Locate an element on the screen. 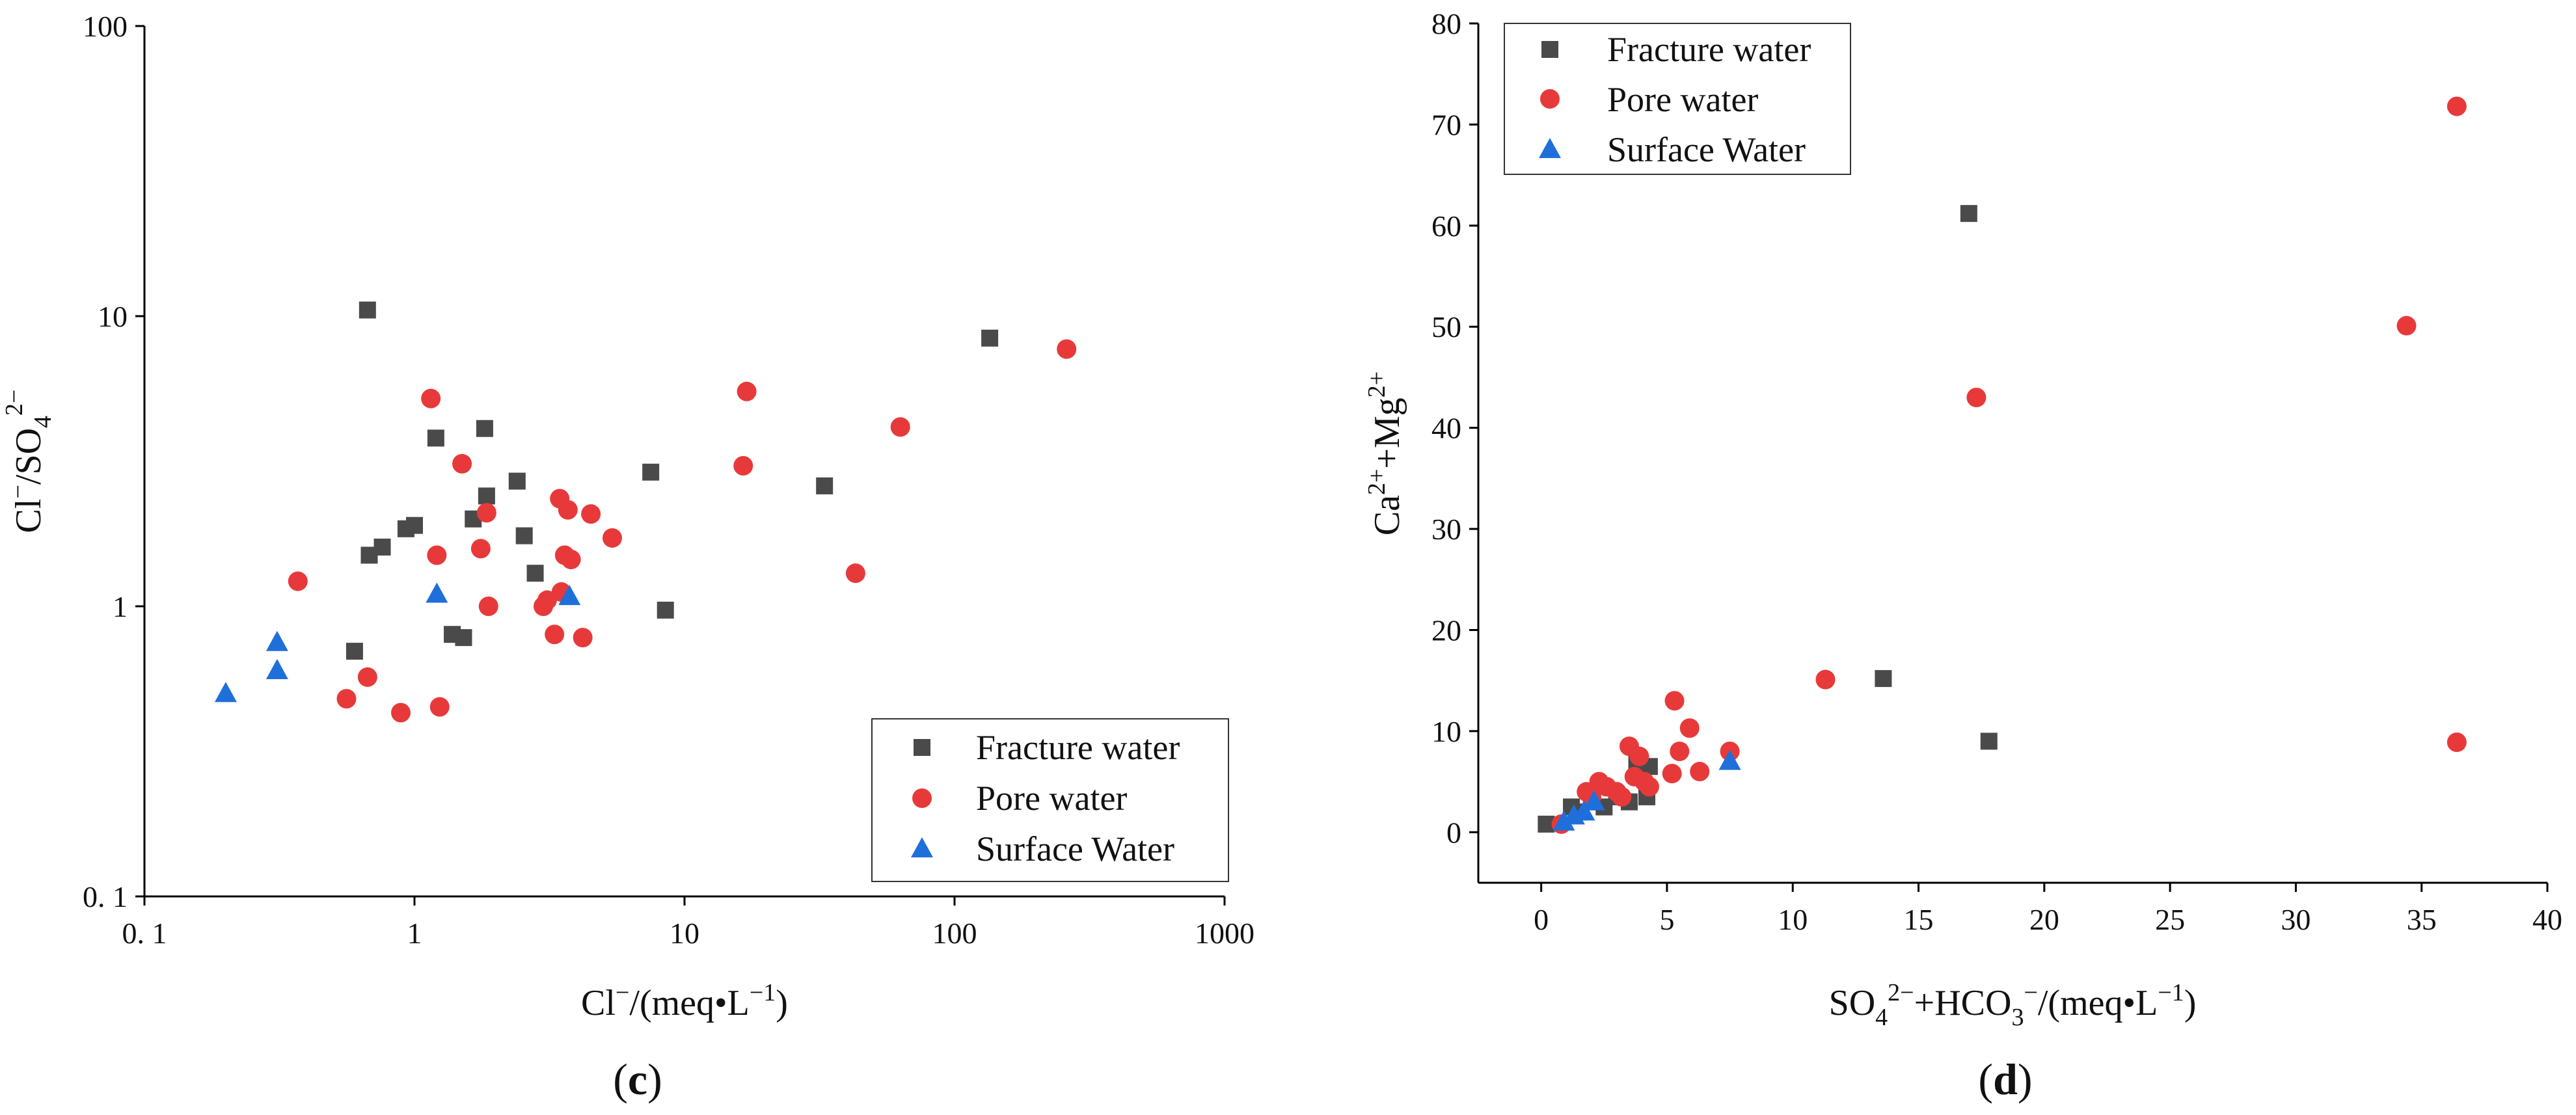 This screenshot has height=1115, width=2576. x-tick-label: 20 is located at coordinates (2044, 919).